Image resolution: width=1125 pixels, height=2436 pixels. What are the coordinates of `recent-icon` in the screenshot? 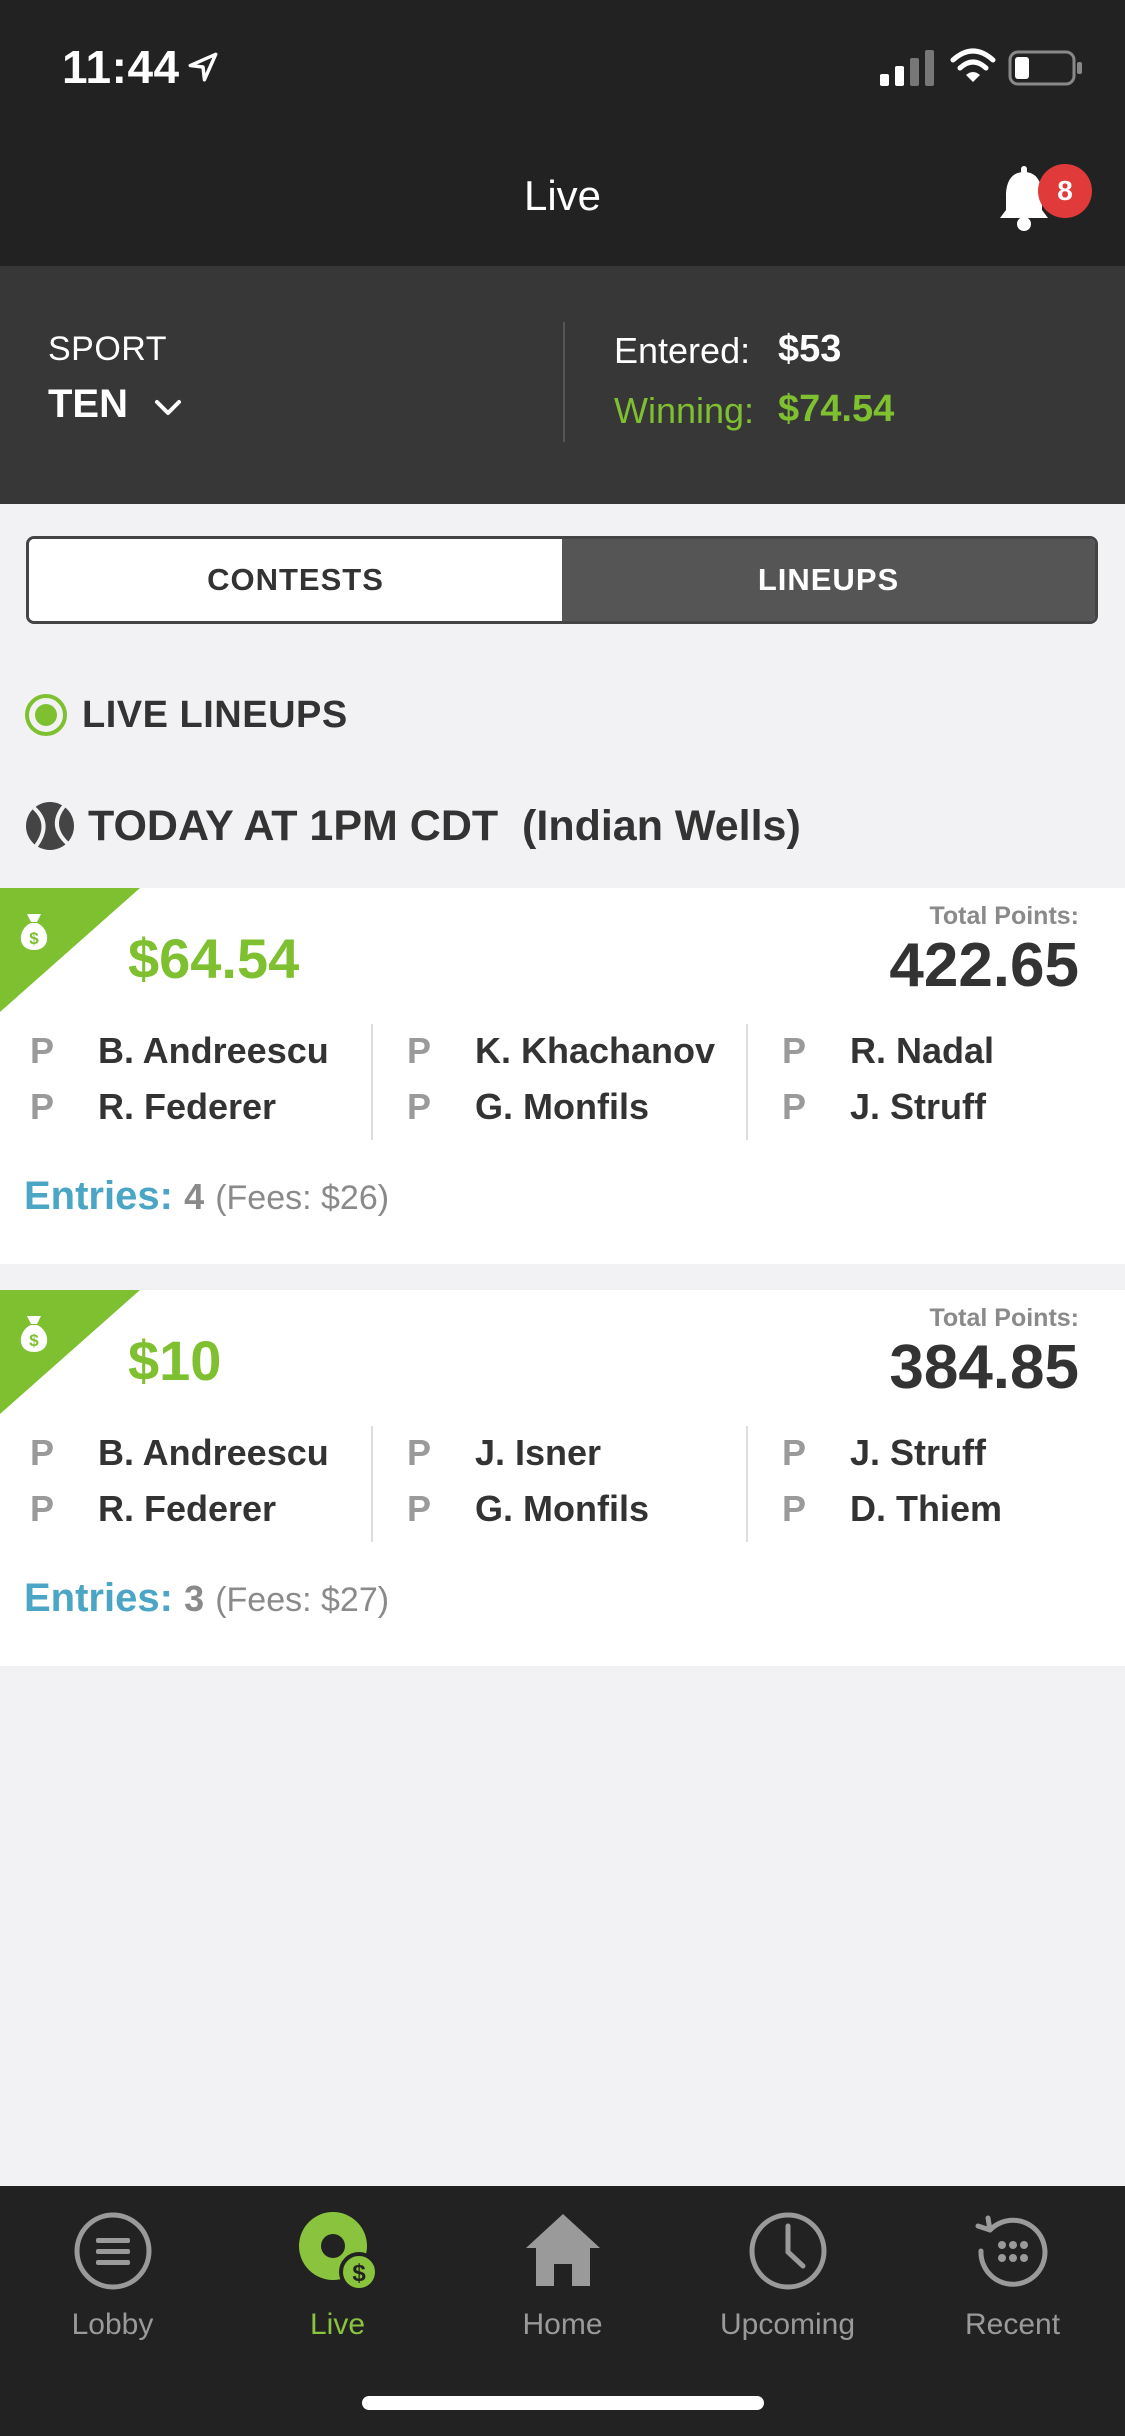 It's located at (1011, 2251).